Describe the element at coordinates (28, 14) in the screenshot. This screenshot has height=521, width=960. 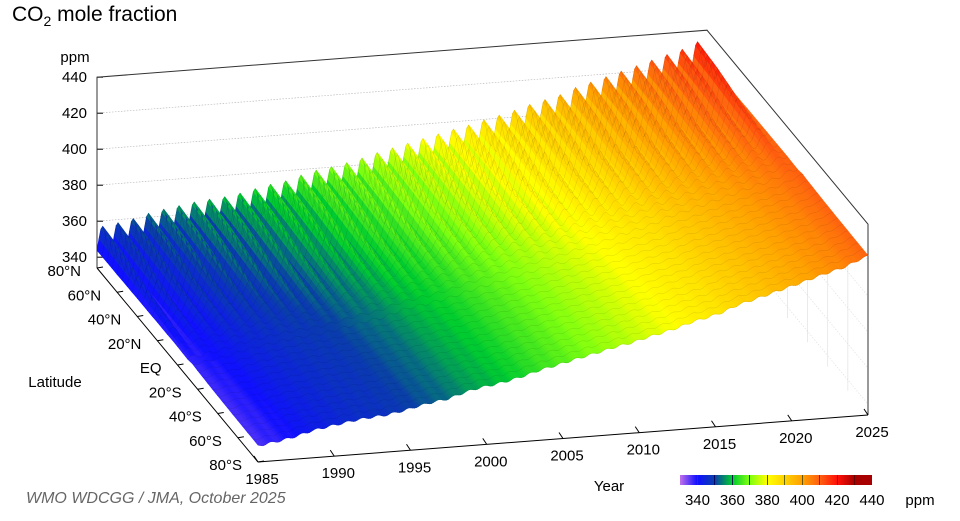
I see `title-text: CO` at that location.